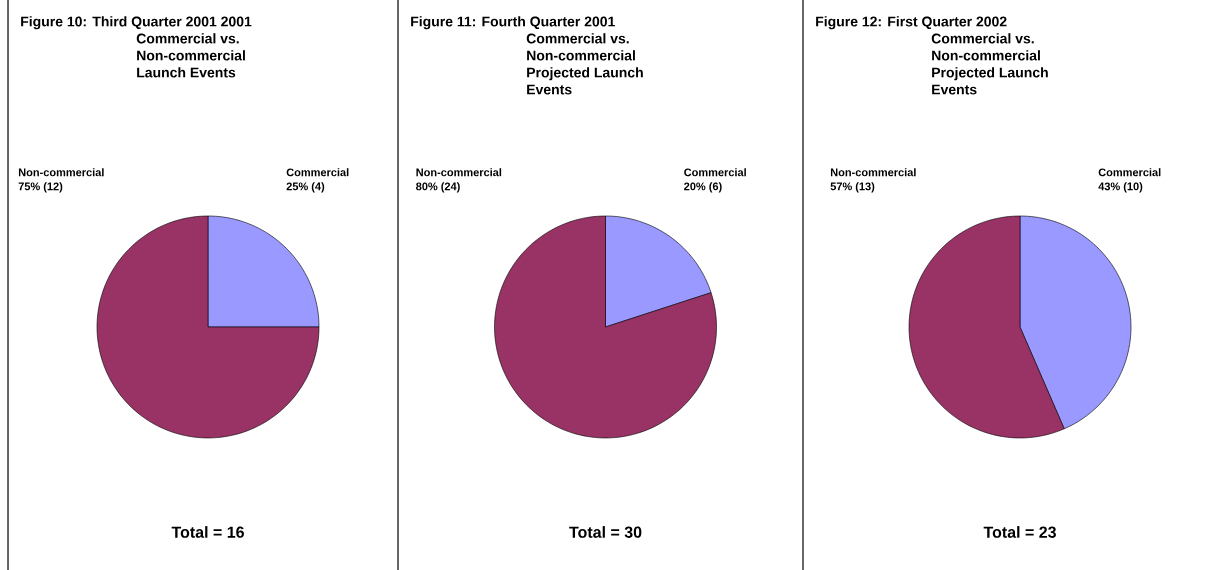 Image resolution: width=1227 pixels, height=570 pixels. What do you see at coordinates (207, 532) in the screenshot?
I see `text: Total = 16` at bounding box center [207, 532].